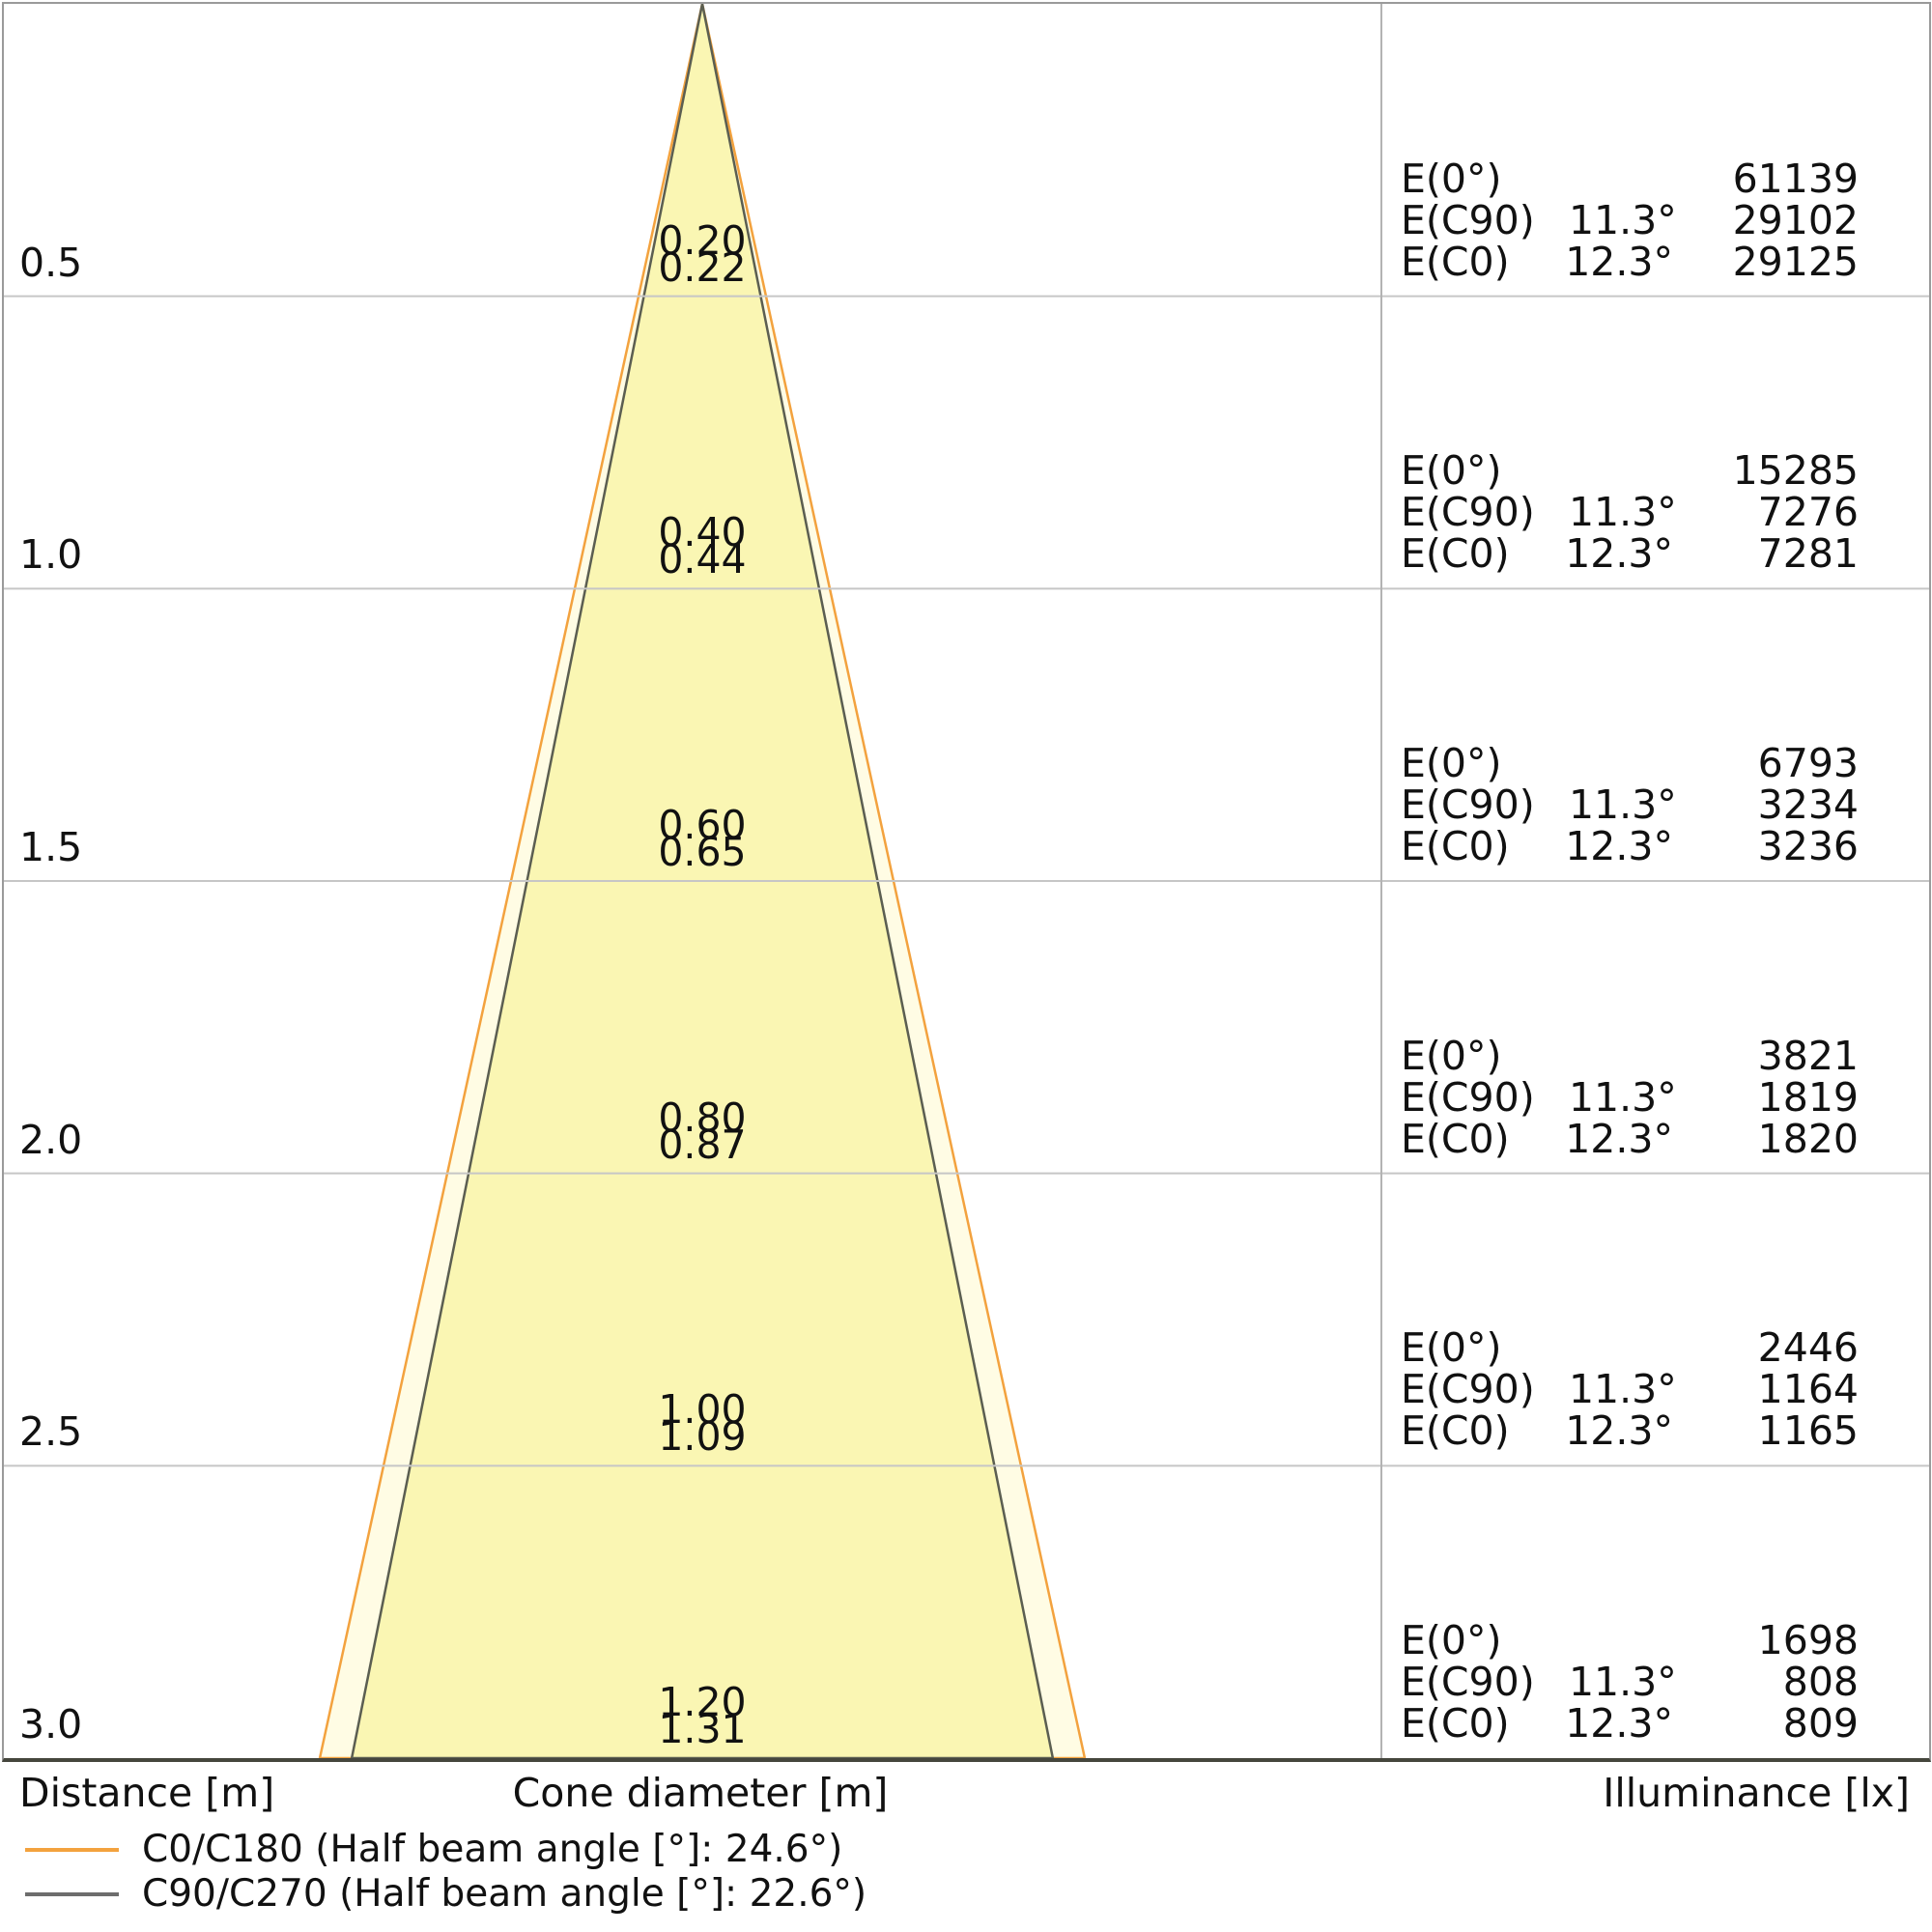 Image resolution: width=1932 pixels, height=1932 pixels. What do you see at coordinates (1795, 219) in the screenshot?
I see `illuminance-value: 29102` at bounding box center [1795, 219].